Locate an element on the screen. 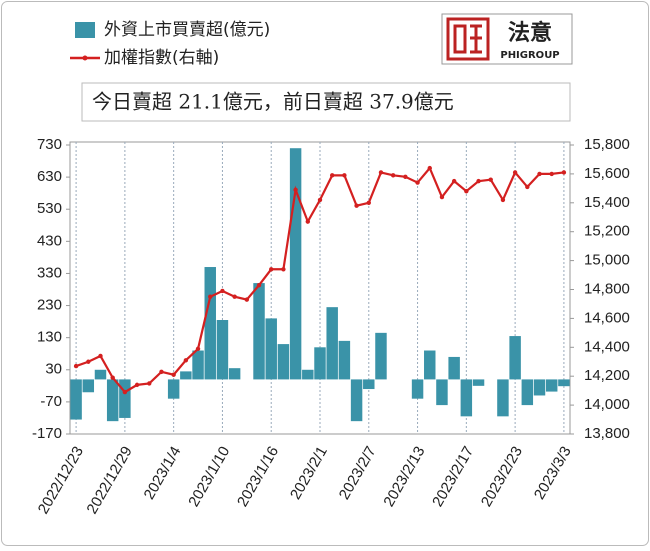  y2-tick-label: 15,800 is located at coordinates (607, 144).